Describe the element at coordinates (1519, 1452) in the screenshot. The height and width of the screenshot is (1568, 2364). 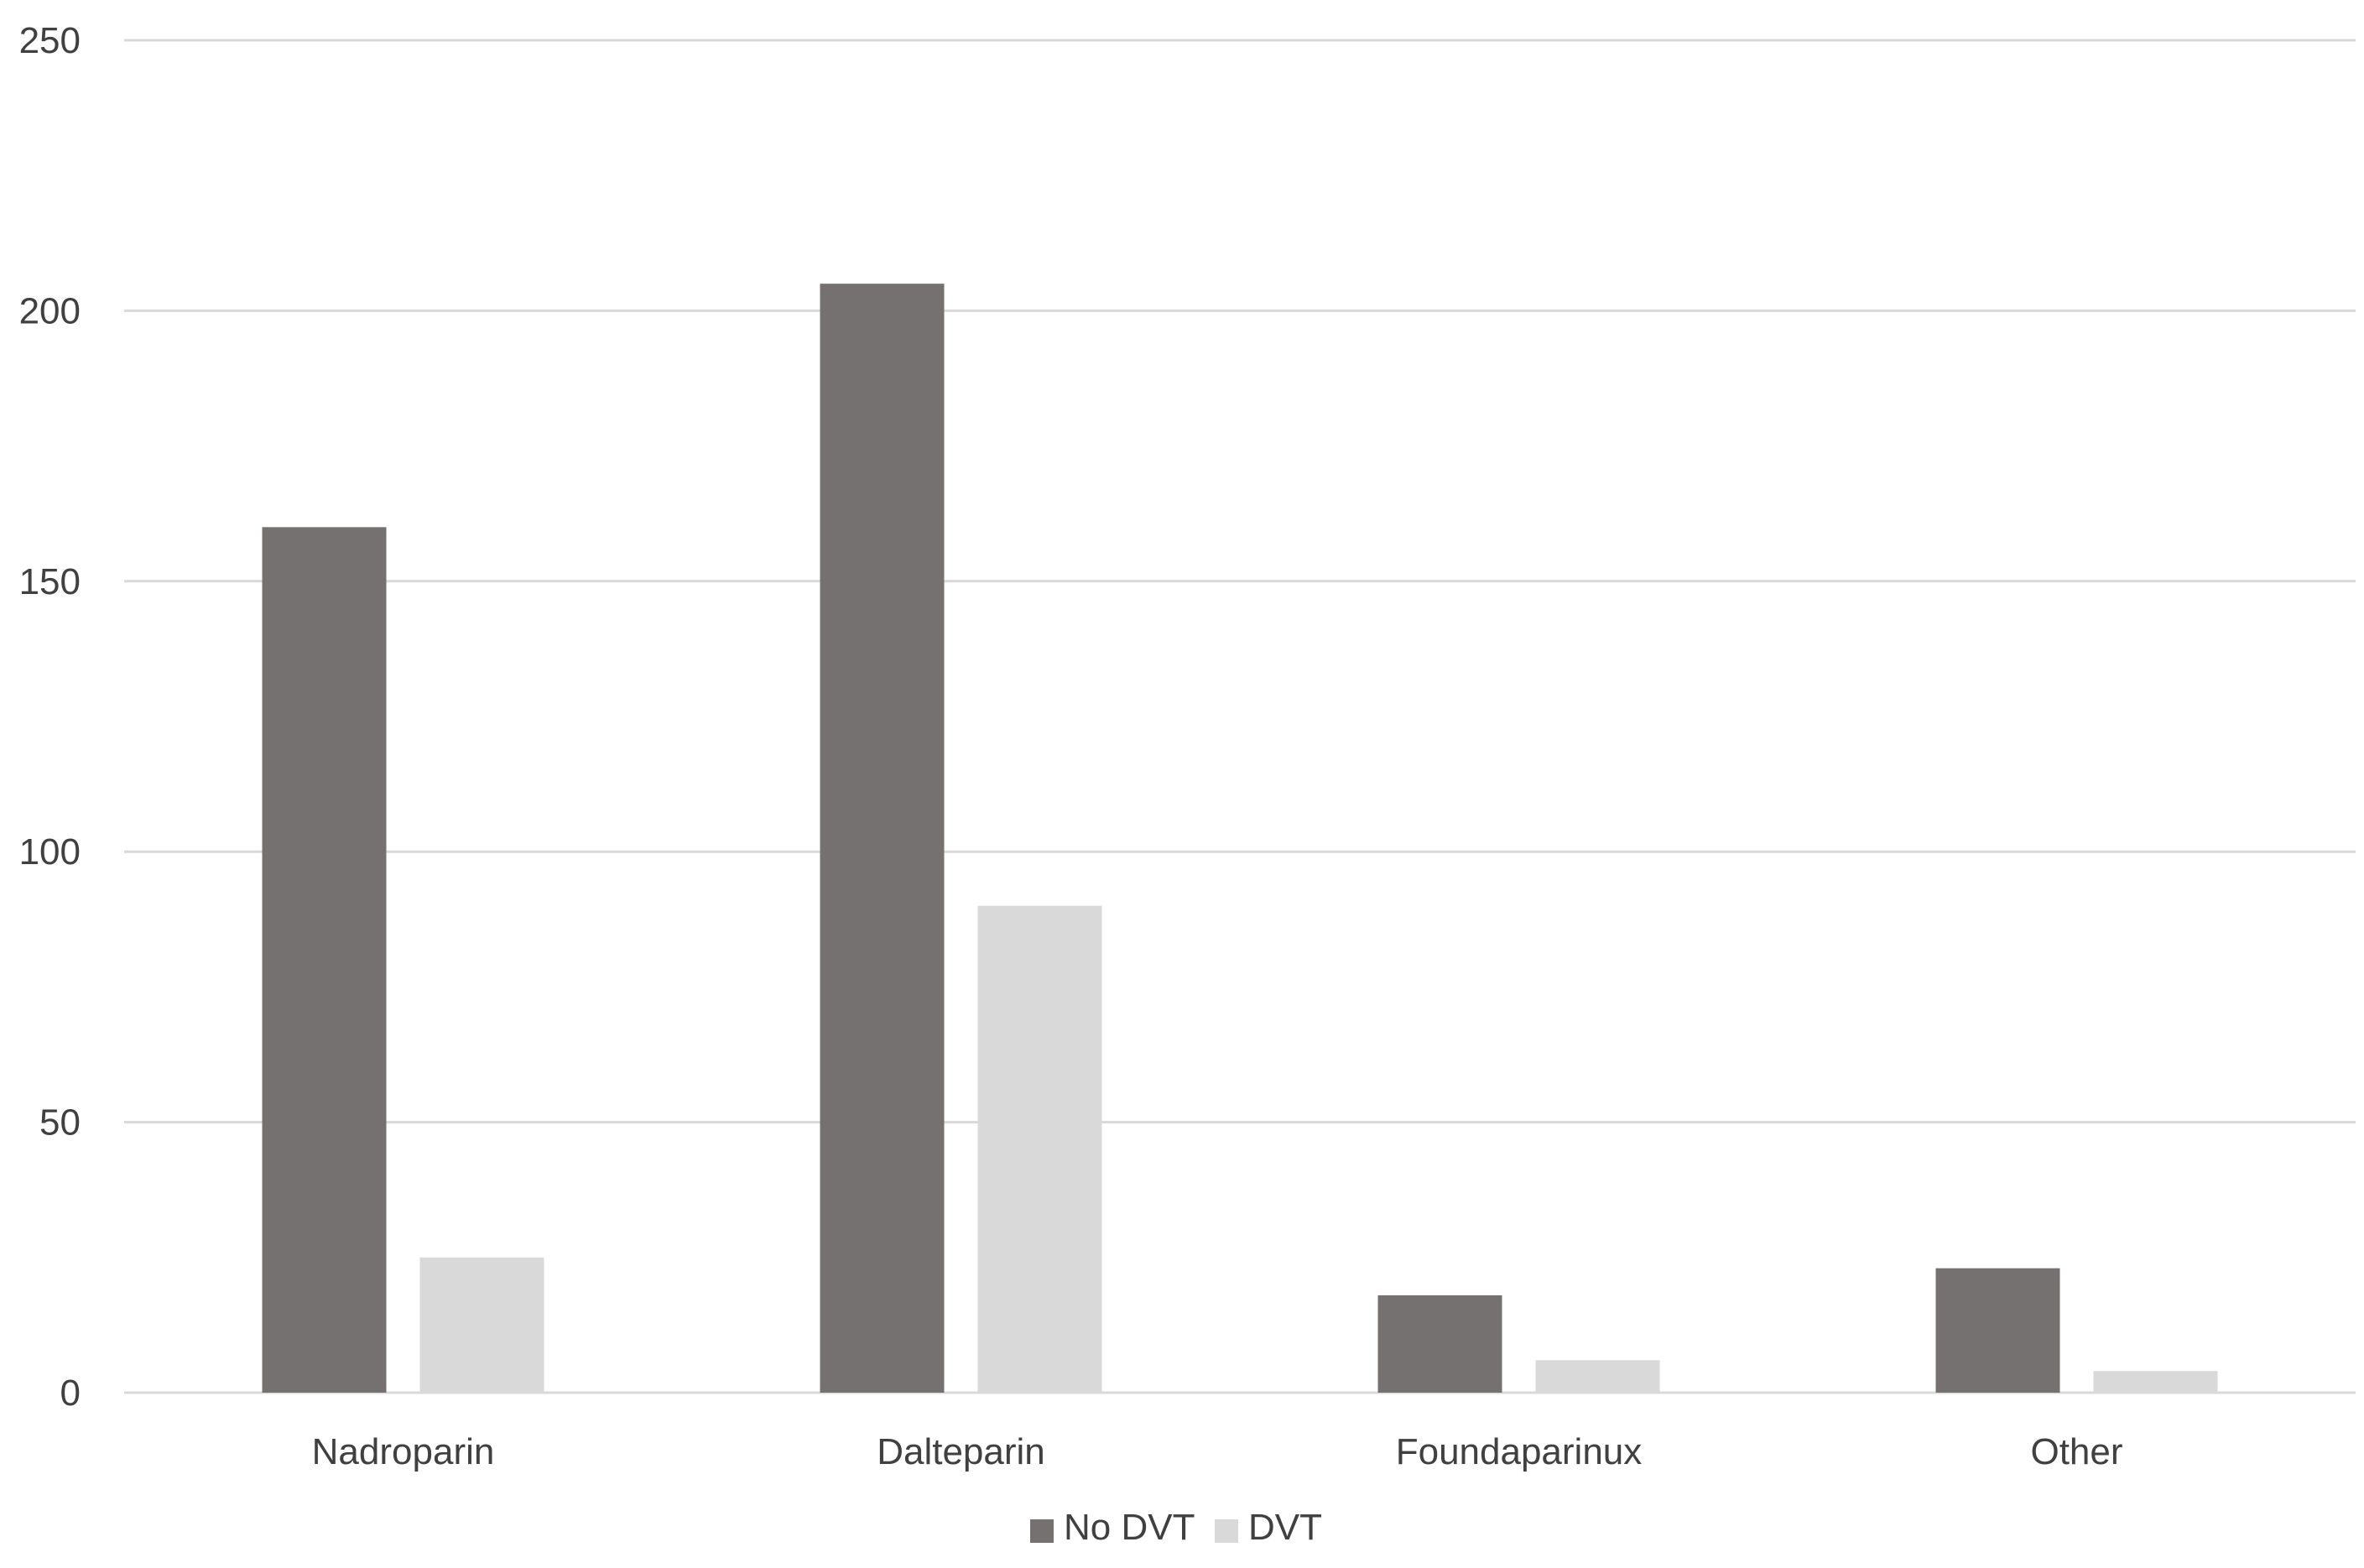
I see `x-category-label: Foundaparinux` at that location.